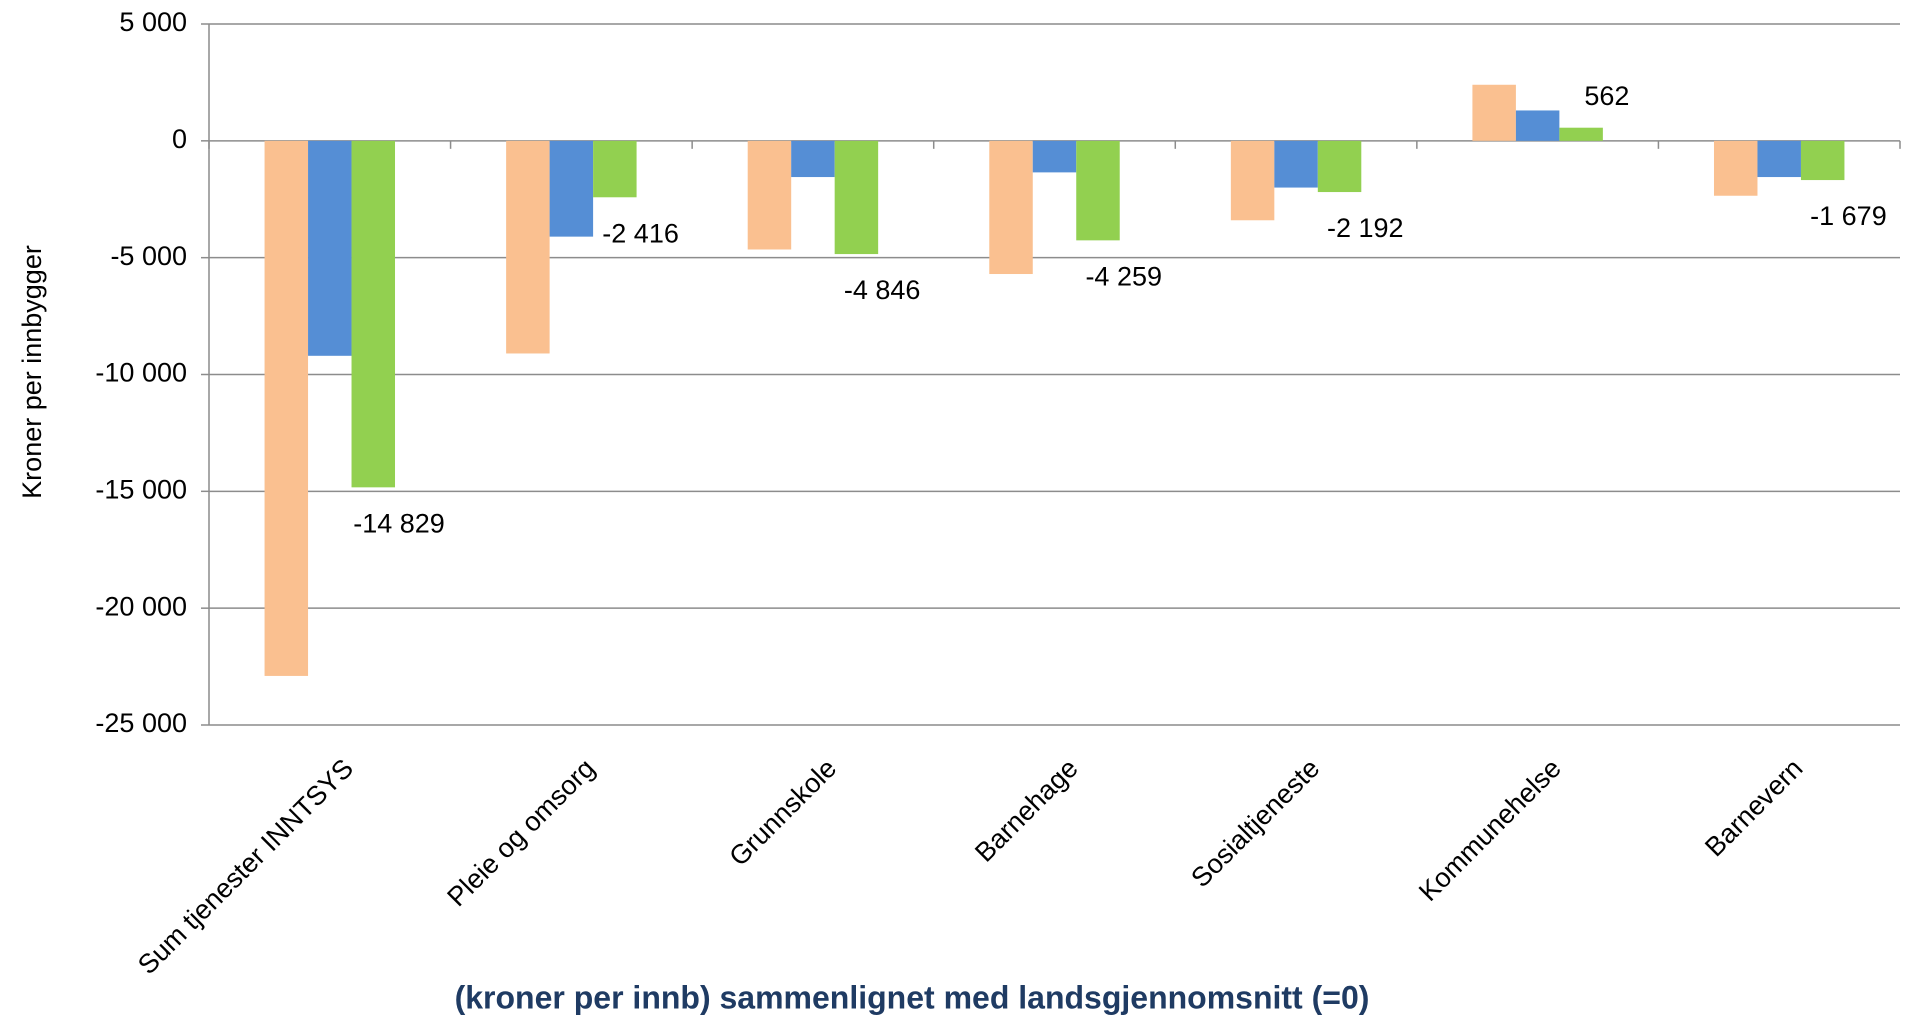 This screenshot has width=1905, height=1024. Describe the element at coordinates (153, 22) in the screenshot. I see `y-tick-label: 5 000` at that location.